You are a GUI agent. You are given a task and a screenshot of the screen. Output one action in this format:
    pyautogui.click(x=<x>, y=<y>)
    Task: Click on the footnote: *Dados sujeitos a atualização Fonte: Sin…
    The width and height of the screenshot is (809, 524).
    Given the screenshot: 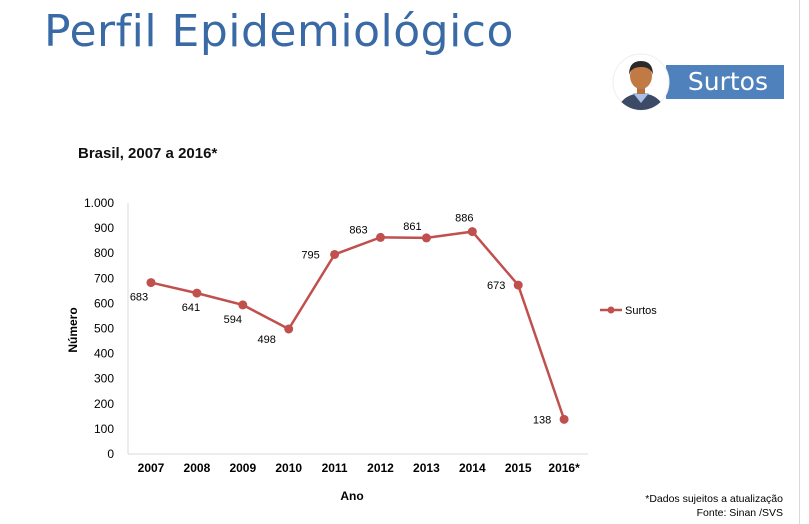 What is the action you would take?
    pyautogui.click(x=714, y=506)
    